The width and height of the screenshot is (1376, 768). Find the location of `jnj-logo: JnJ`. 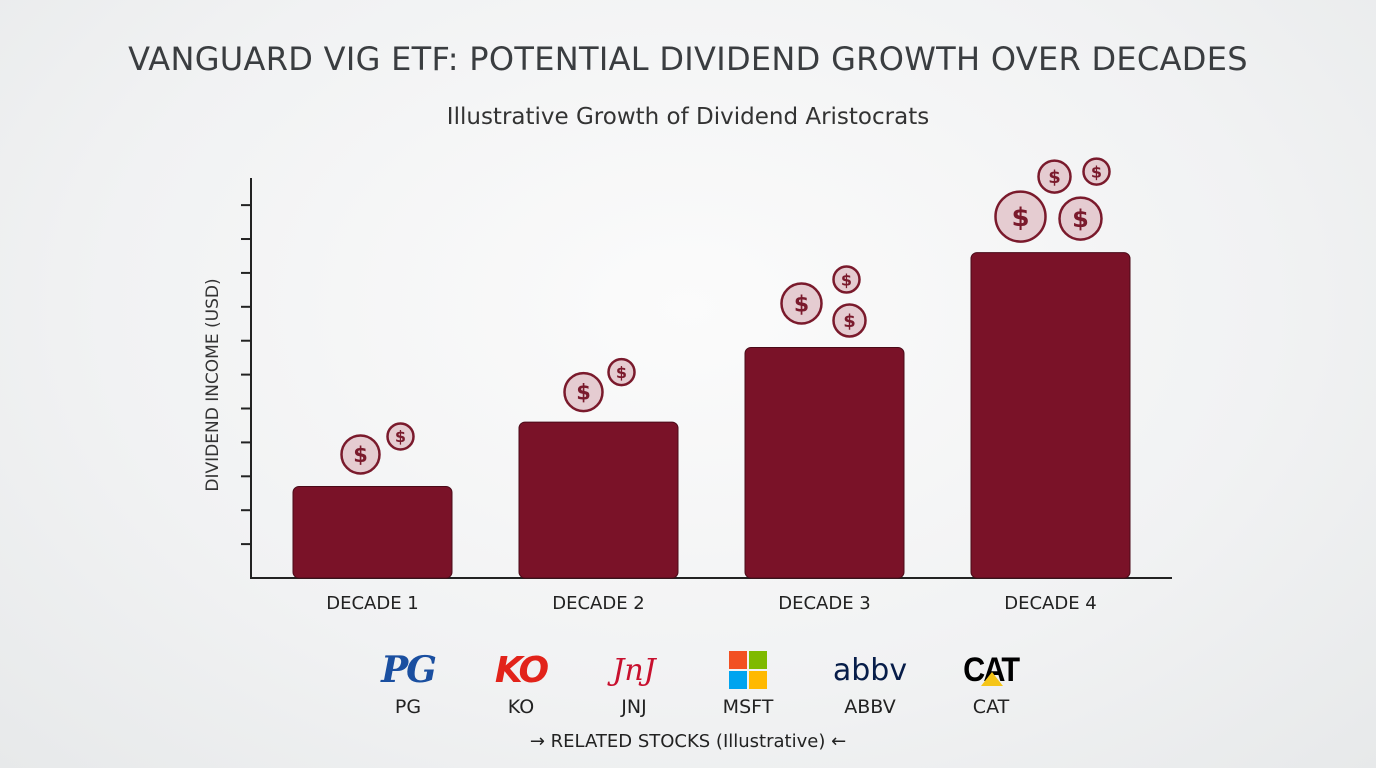

jnj-logo: JnJ is located at coordinates (634, 670).